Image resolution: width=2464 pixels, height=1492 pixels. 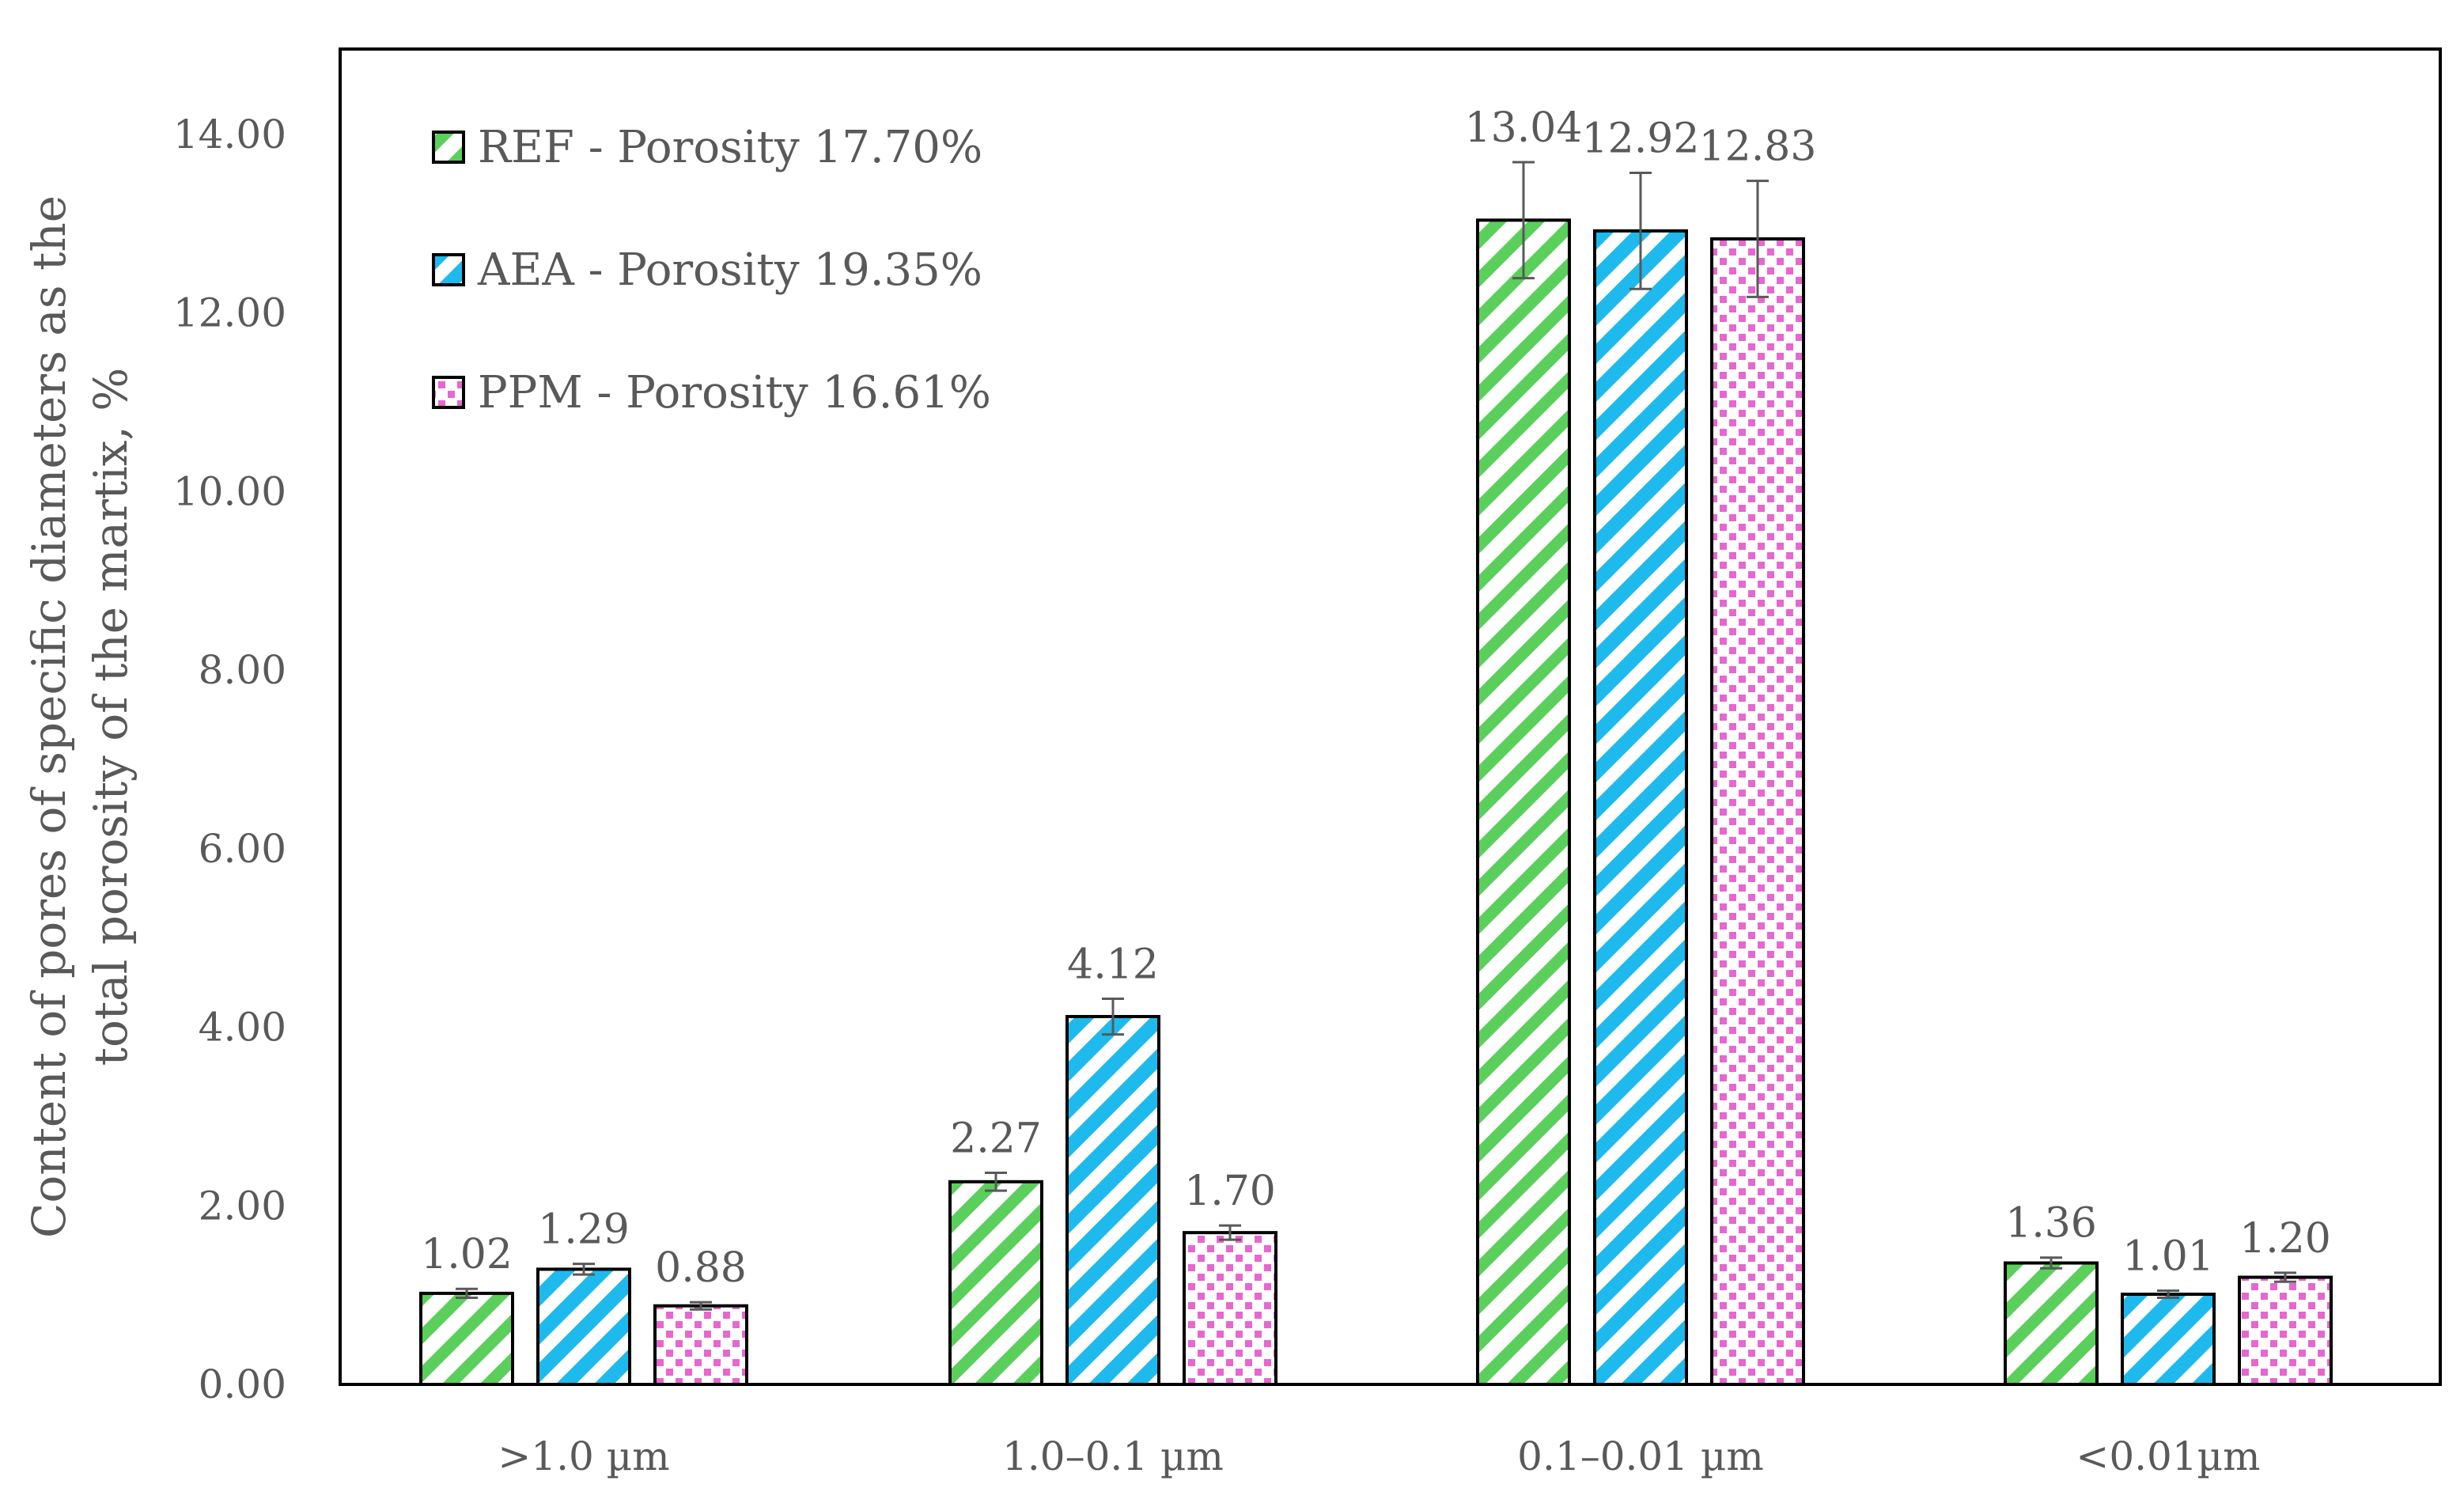 What do you see at coordinates (1640, 1456) in the screenshot?
I see `x-tick-label: 0.1–0.01 µm` at bounding box center [1640, 1456].